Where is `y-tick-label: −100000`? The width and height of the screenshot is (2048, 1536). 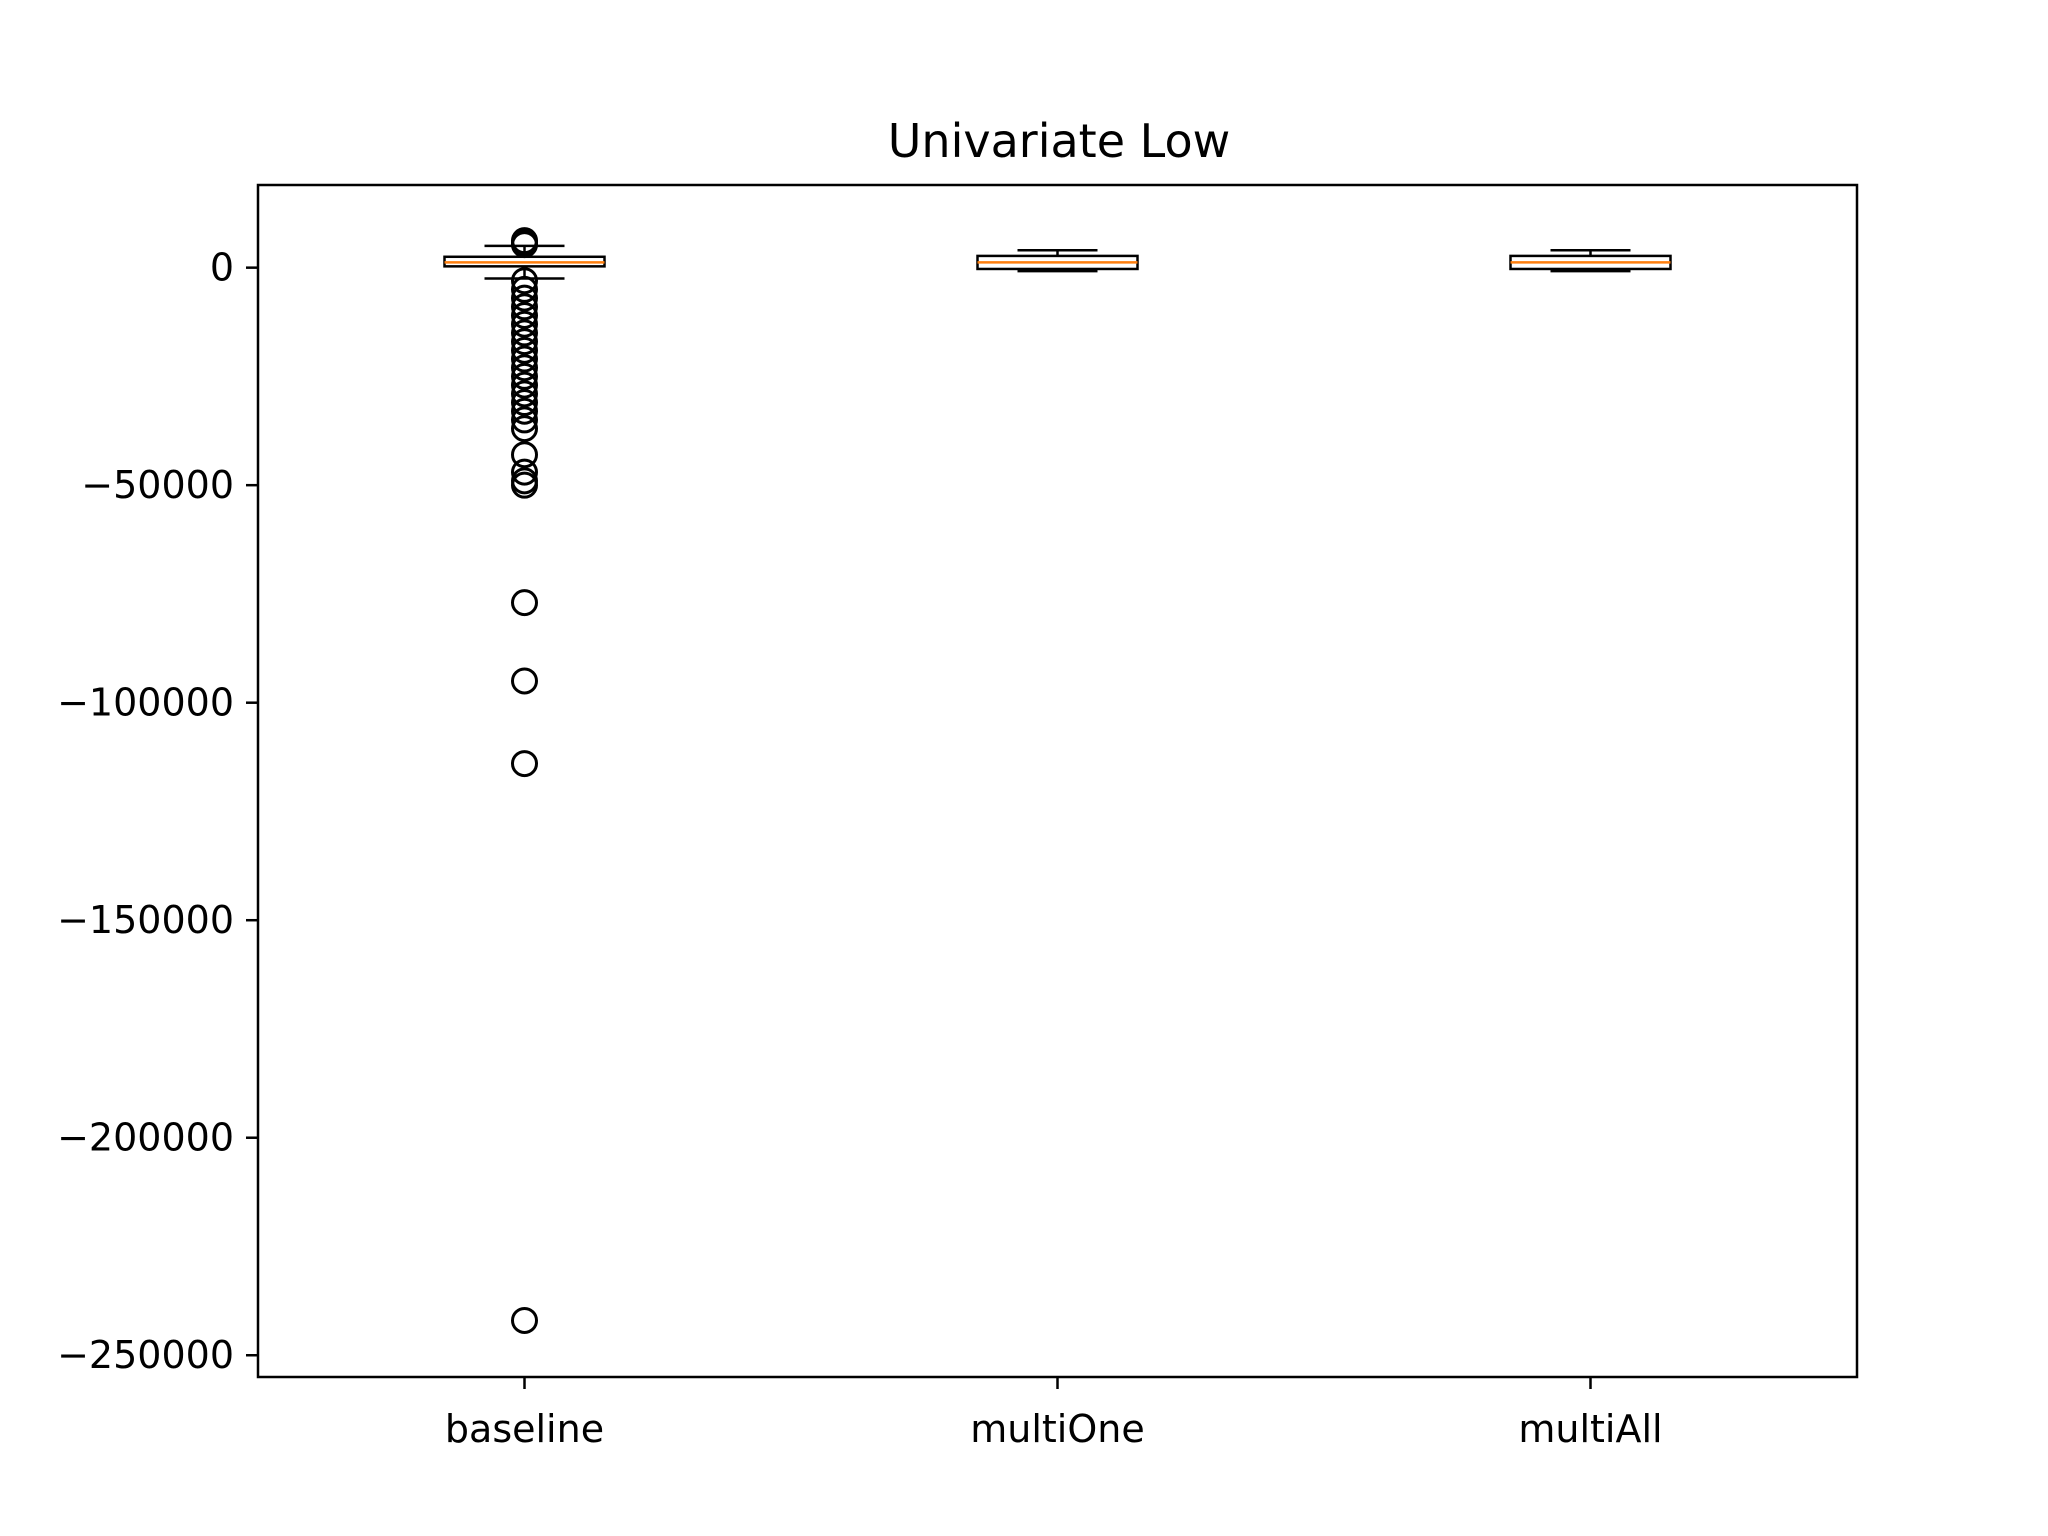
y-tick-label: −100000 is located at coordinates (145, 703).